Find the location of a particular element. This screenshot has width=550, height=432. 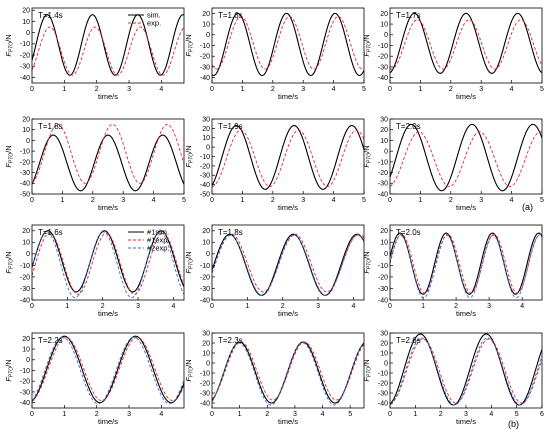

panel-title: T=1.7s is located at coordinates (408, 15).